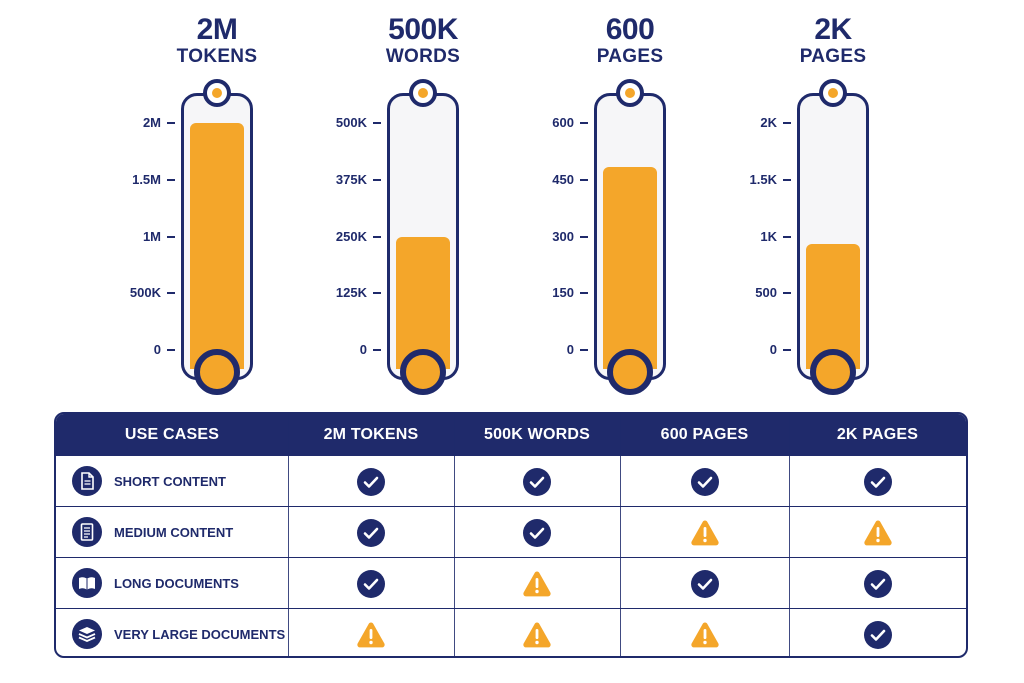  What do you see at coordinates (87, 481) in the screenshot?
I see `document-icon` at bounding box center [87, 481].